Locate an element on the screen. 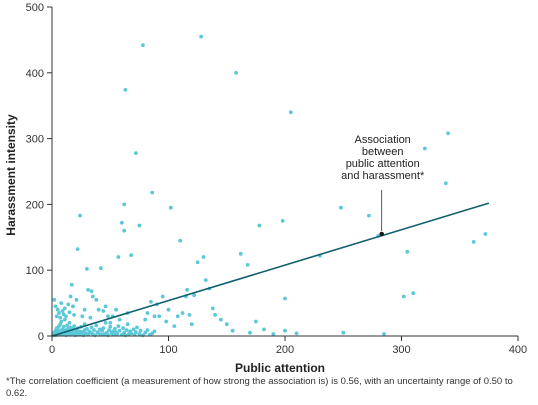 The height and width of the screenshot is (405, 538). x-tick-label: 0 is located at coordinates (52, 350).